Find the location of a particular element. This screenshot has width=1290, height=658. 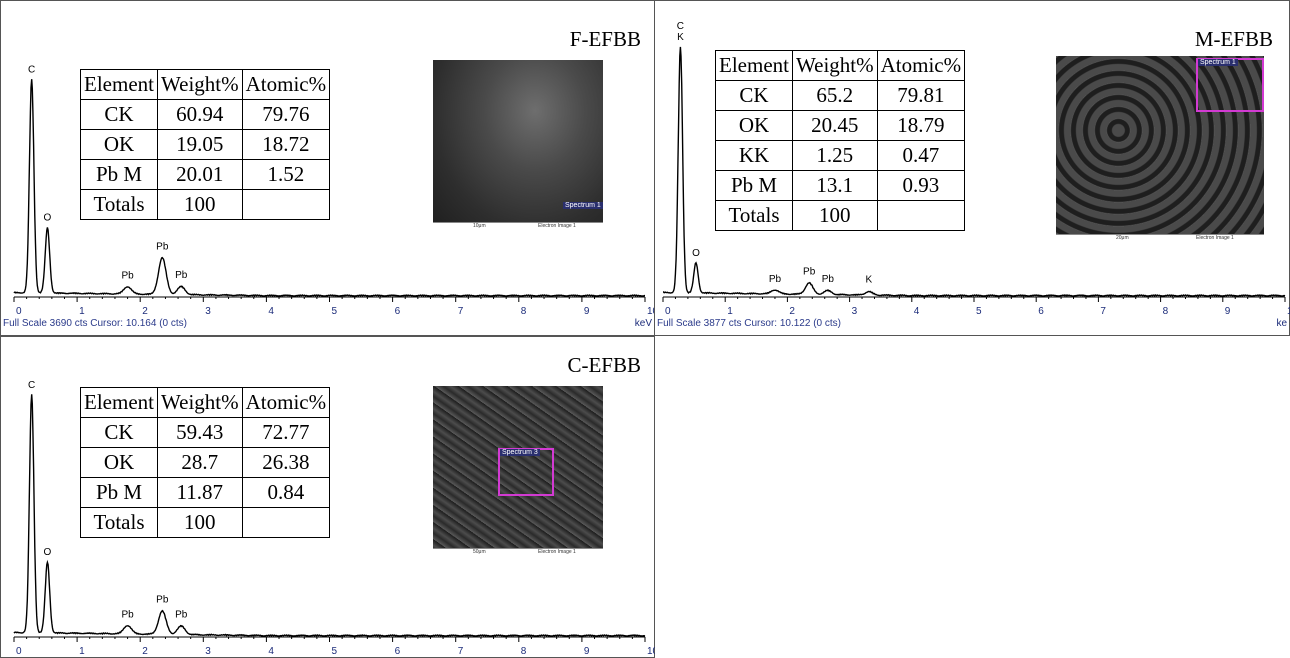

scale-bar-label: 10μm is located at coordinates (479, 226).